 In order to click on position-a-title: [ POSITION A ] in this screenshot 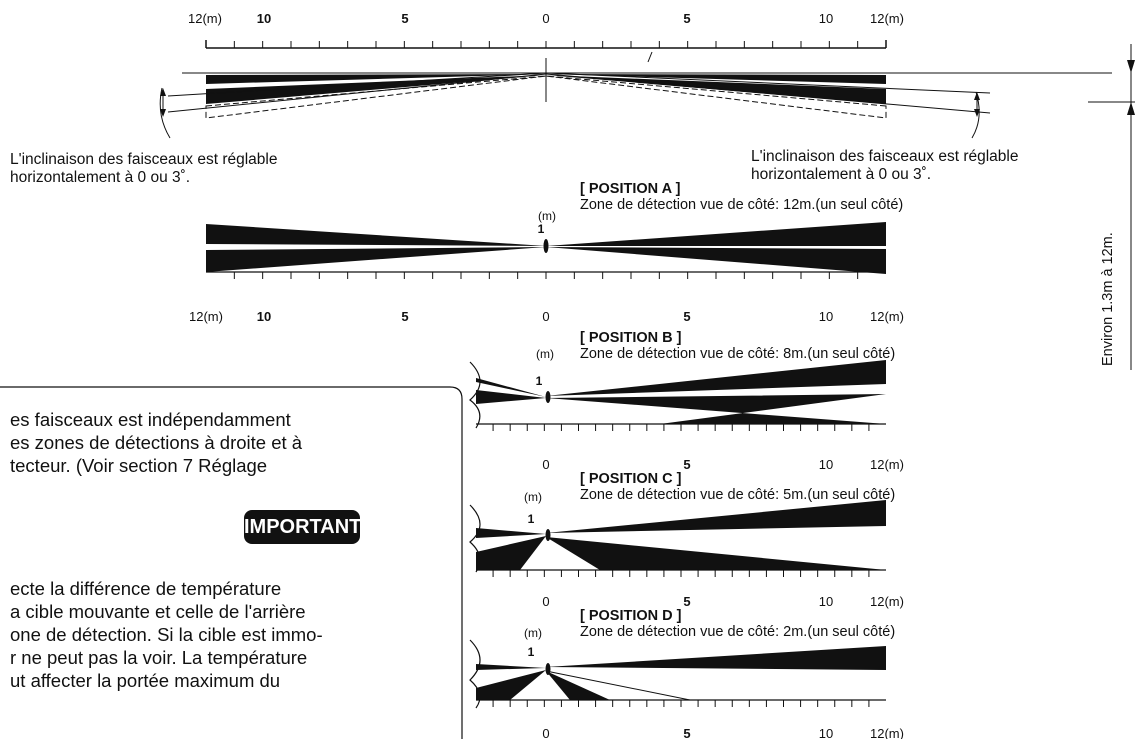, I will do `click(630, 189)`.